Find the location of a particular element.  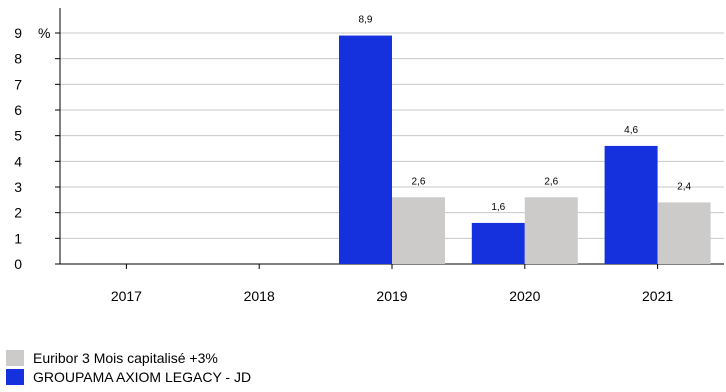

legend-label-groupama: GROUPAMA AXIOM LEGACY - JD is located at coordinates (142, 376).